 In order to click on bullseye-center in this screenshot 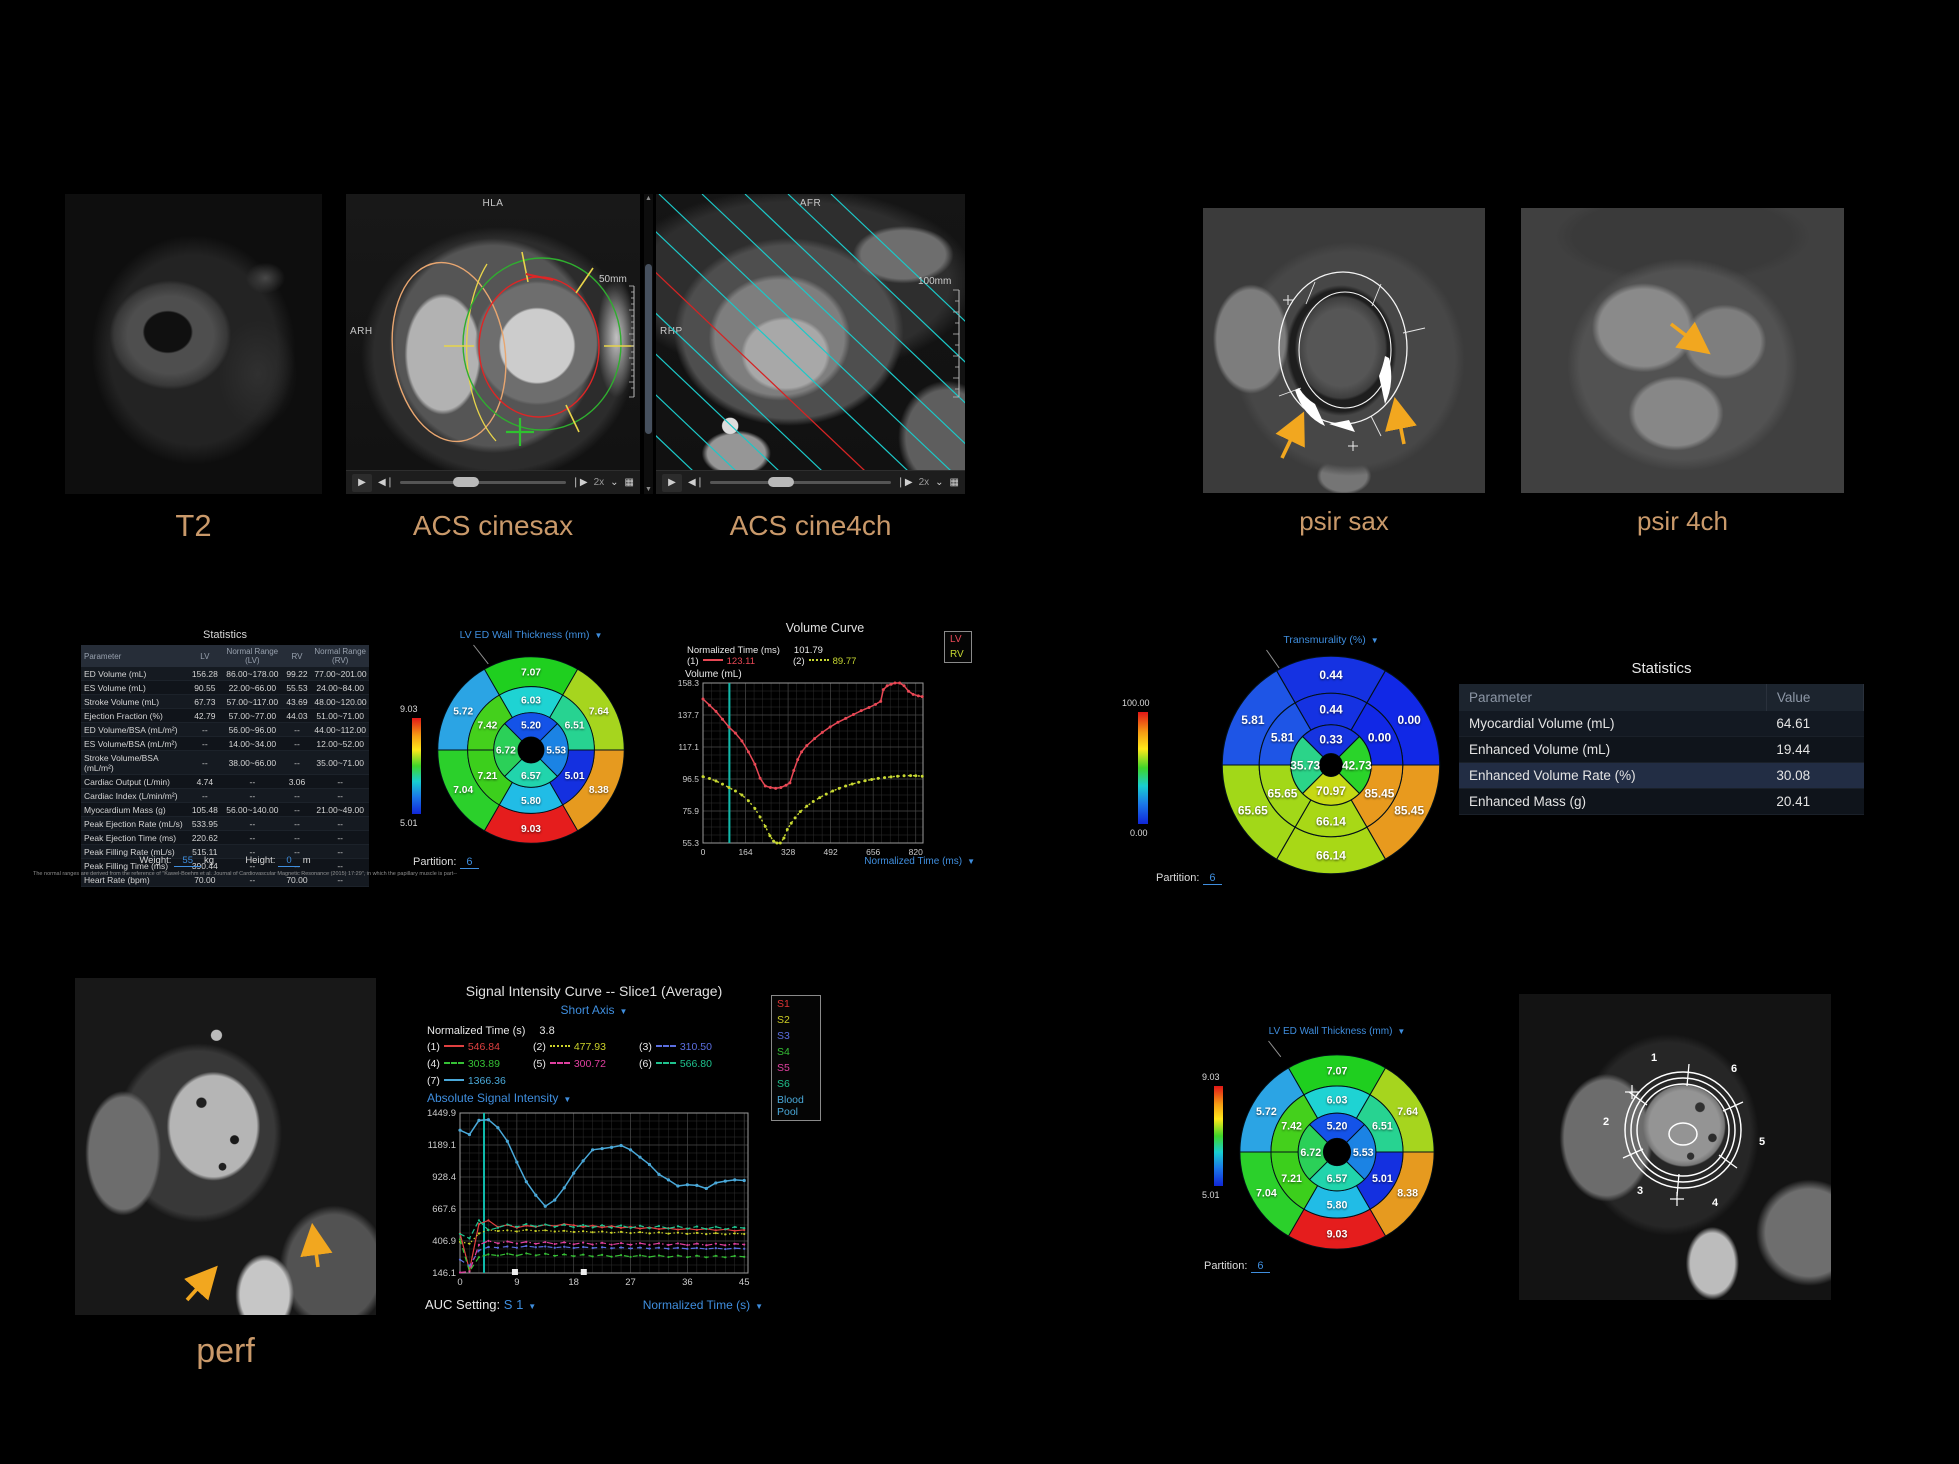, I will do `click(531, 750)`.